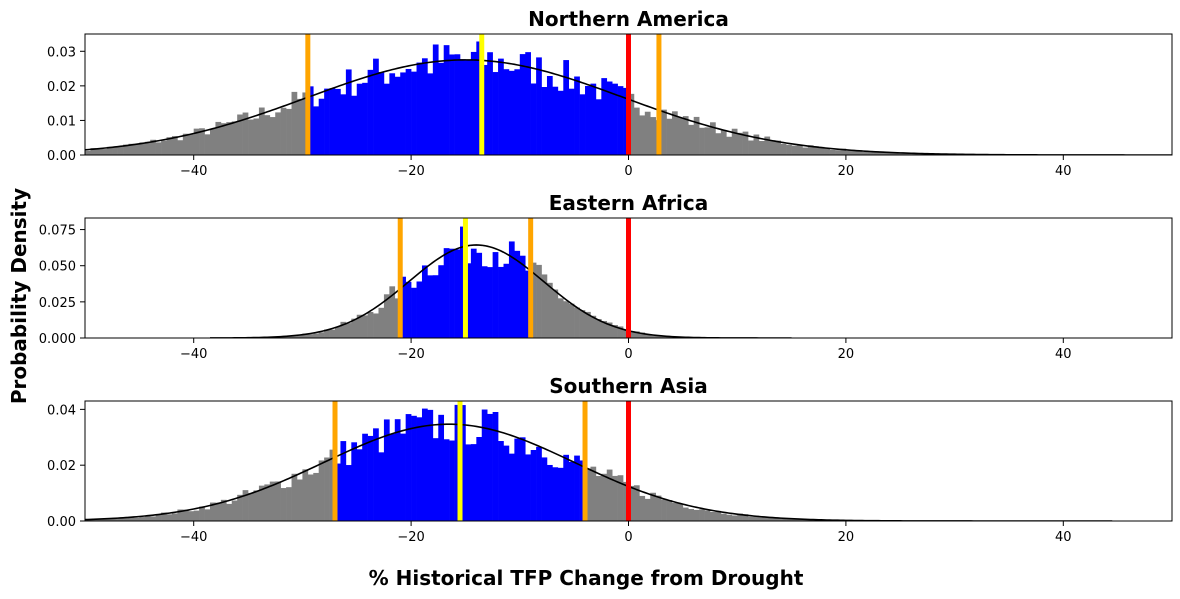 The height and width of the screenshot is (599, 1180). What do you see at coordinates (57, 339) in the screenshot?
I see `y-tick-label: 0.000` at bounding box center [57, 339].